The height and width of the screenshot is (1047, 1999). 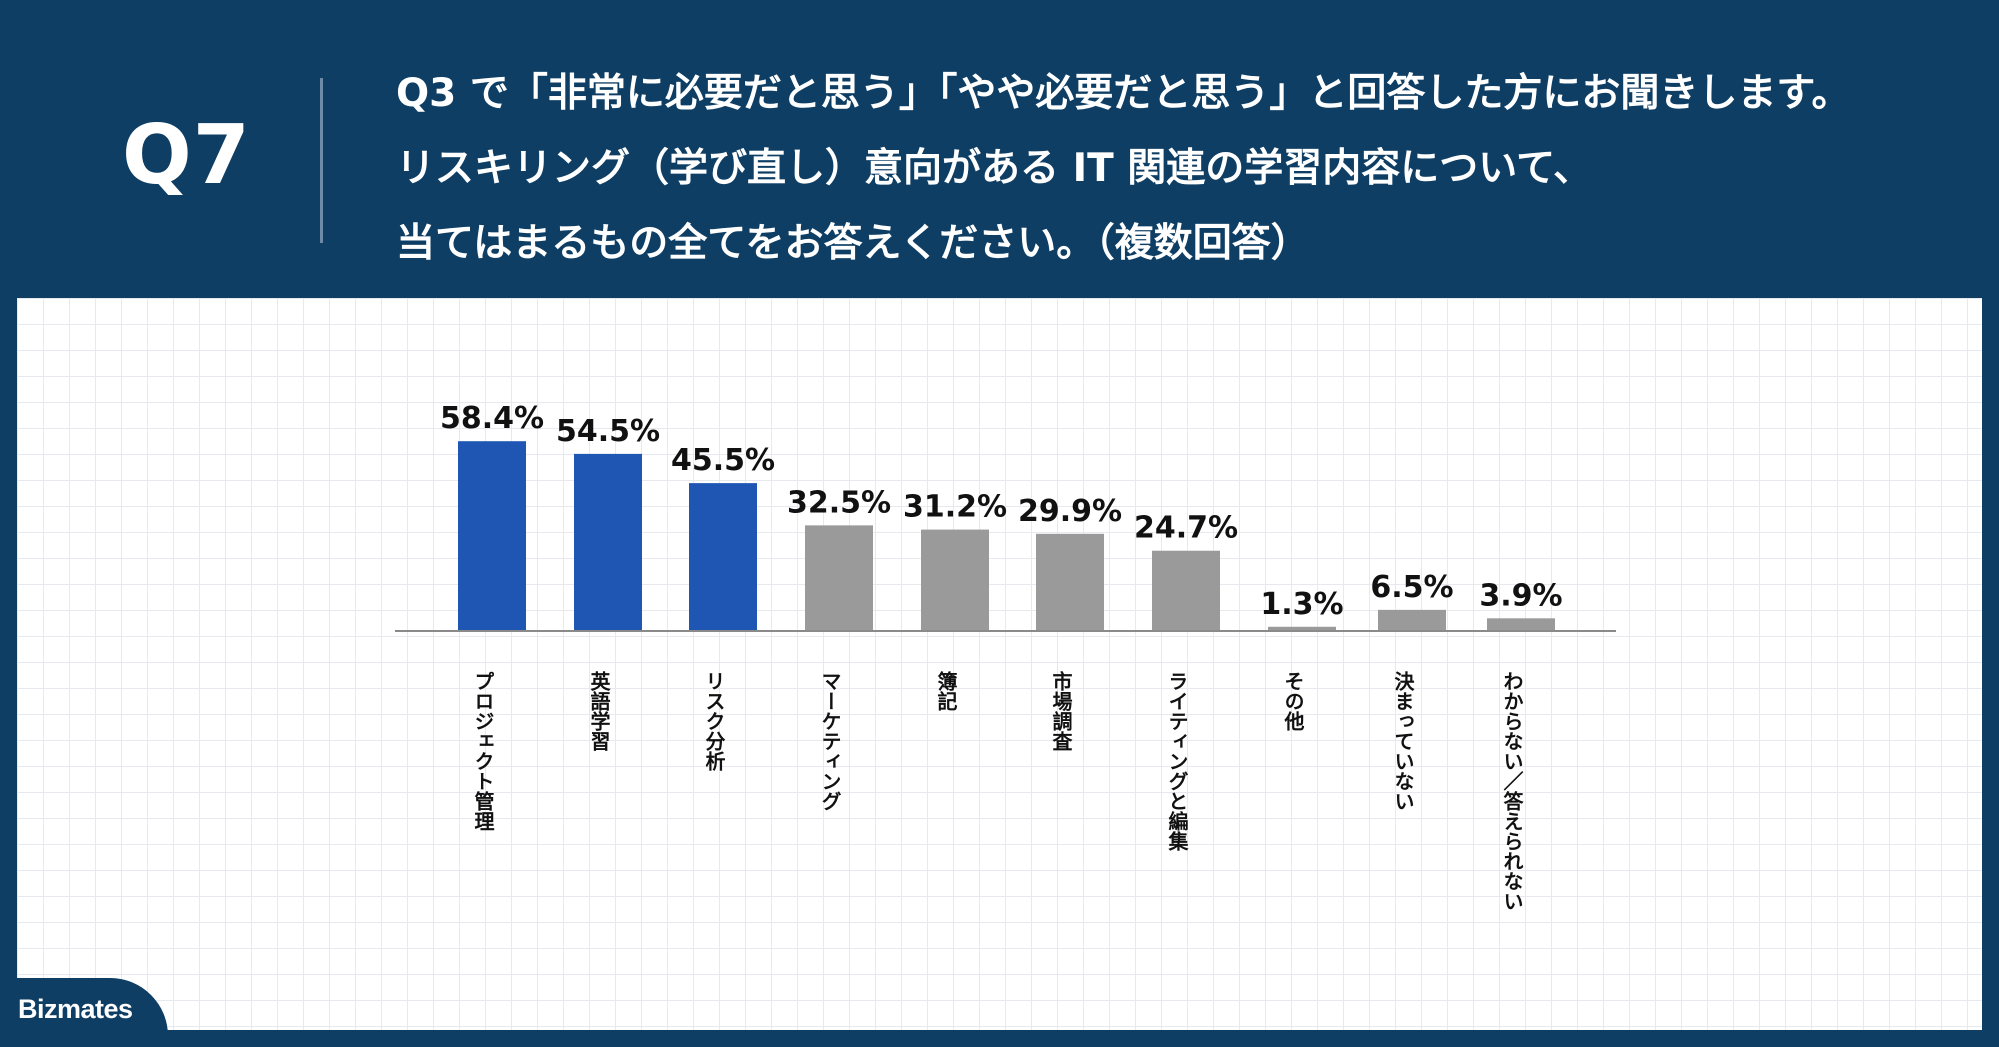 I want to click on bar-value-label: 3.9%, so click(x=1520, y=595).